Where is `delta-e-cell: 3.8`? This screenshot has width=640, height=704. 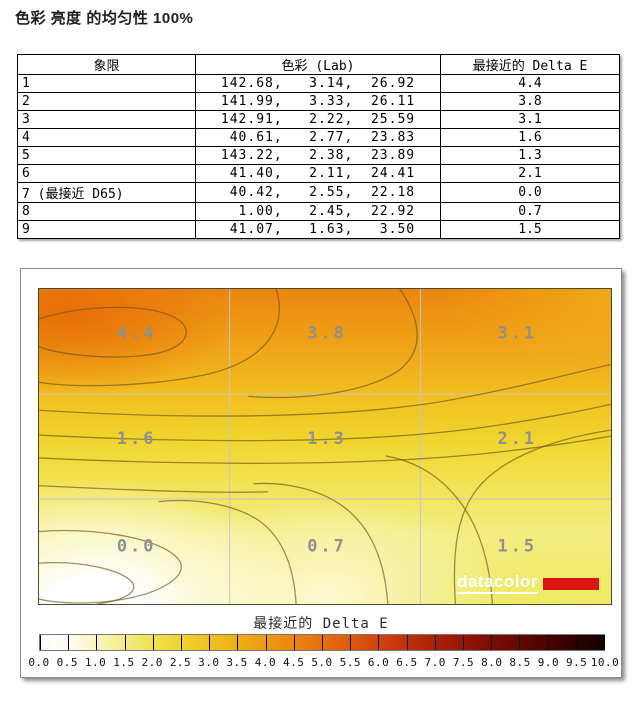 delta-e-cell: 3.8 is located at coordinates (530, 101).